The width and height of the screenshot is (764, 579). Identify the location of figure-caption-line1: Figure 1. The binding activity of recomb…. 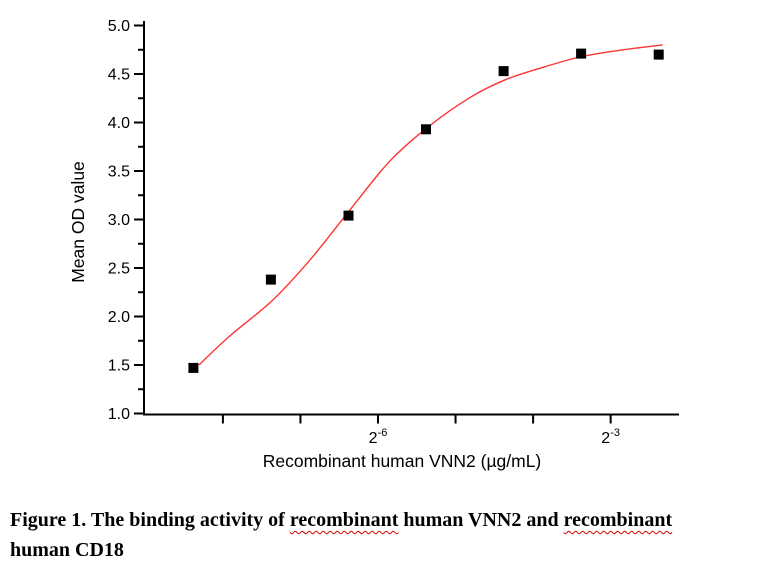
(385, 520).